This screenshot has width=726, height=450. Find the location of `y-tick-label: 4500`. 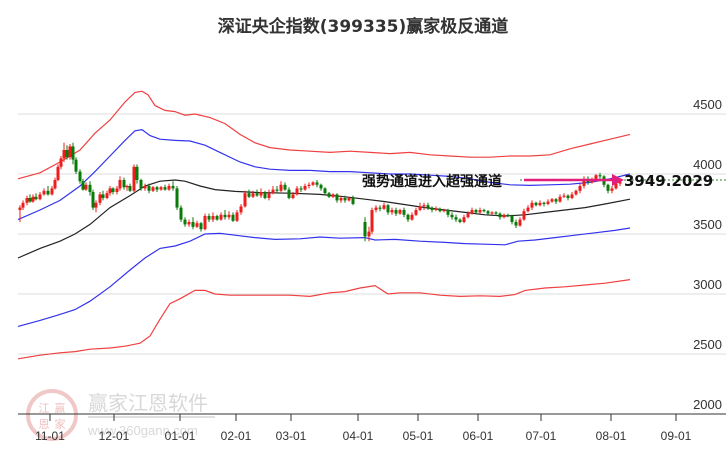

y-tick-label: 4500 is located at coordinates (707, 104).